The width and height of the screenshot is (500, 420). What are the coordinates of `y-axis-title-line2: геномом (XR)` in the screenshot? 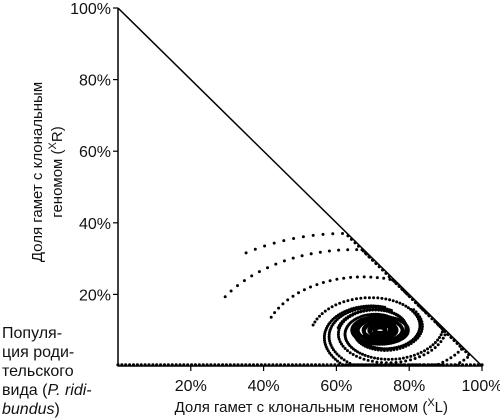 It's located at (56, 171).